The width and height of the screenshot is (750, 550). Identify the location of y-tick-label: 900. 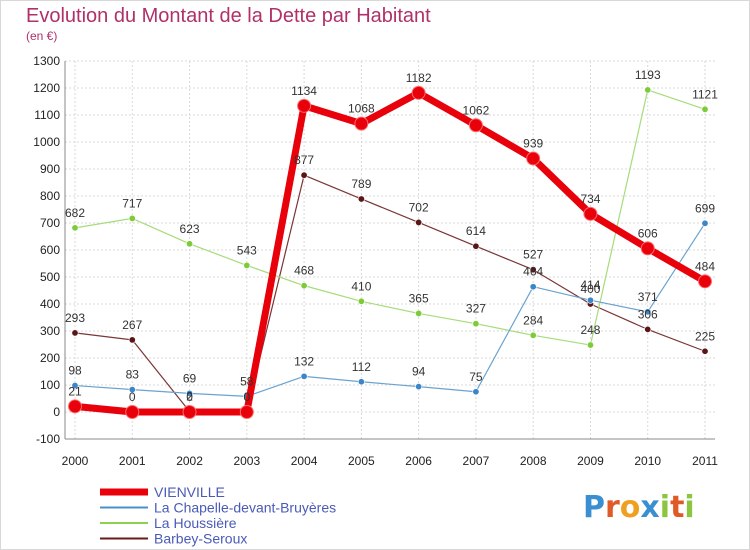
(50, 169).